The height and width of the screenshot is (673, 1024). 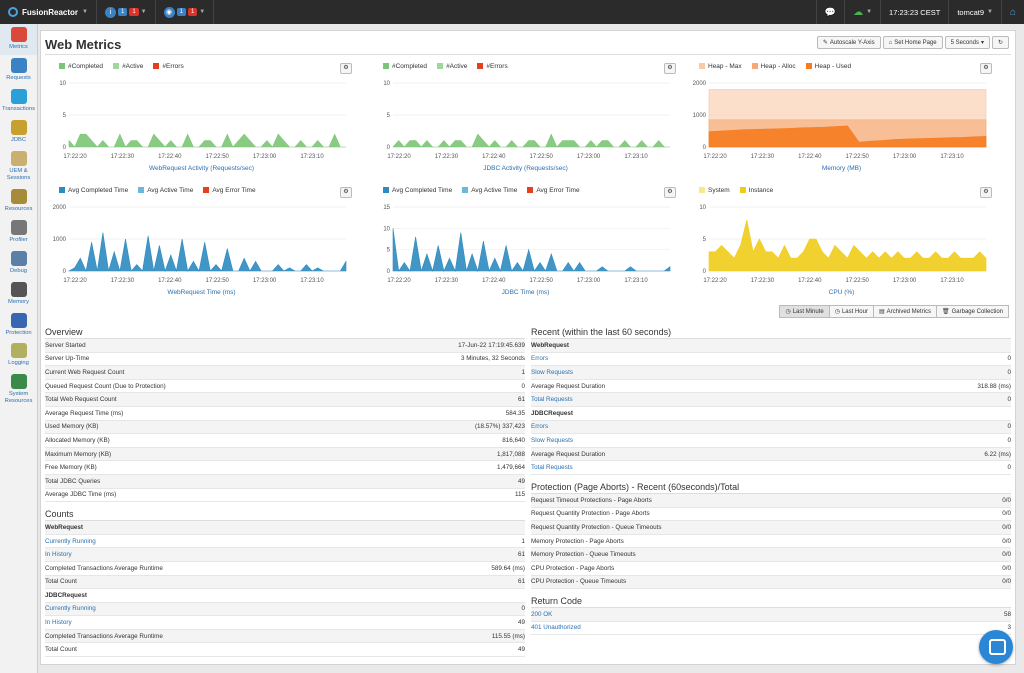 I want to click on sidebar-item-logging: Logging, so click(x=18, y=355).